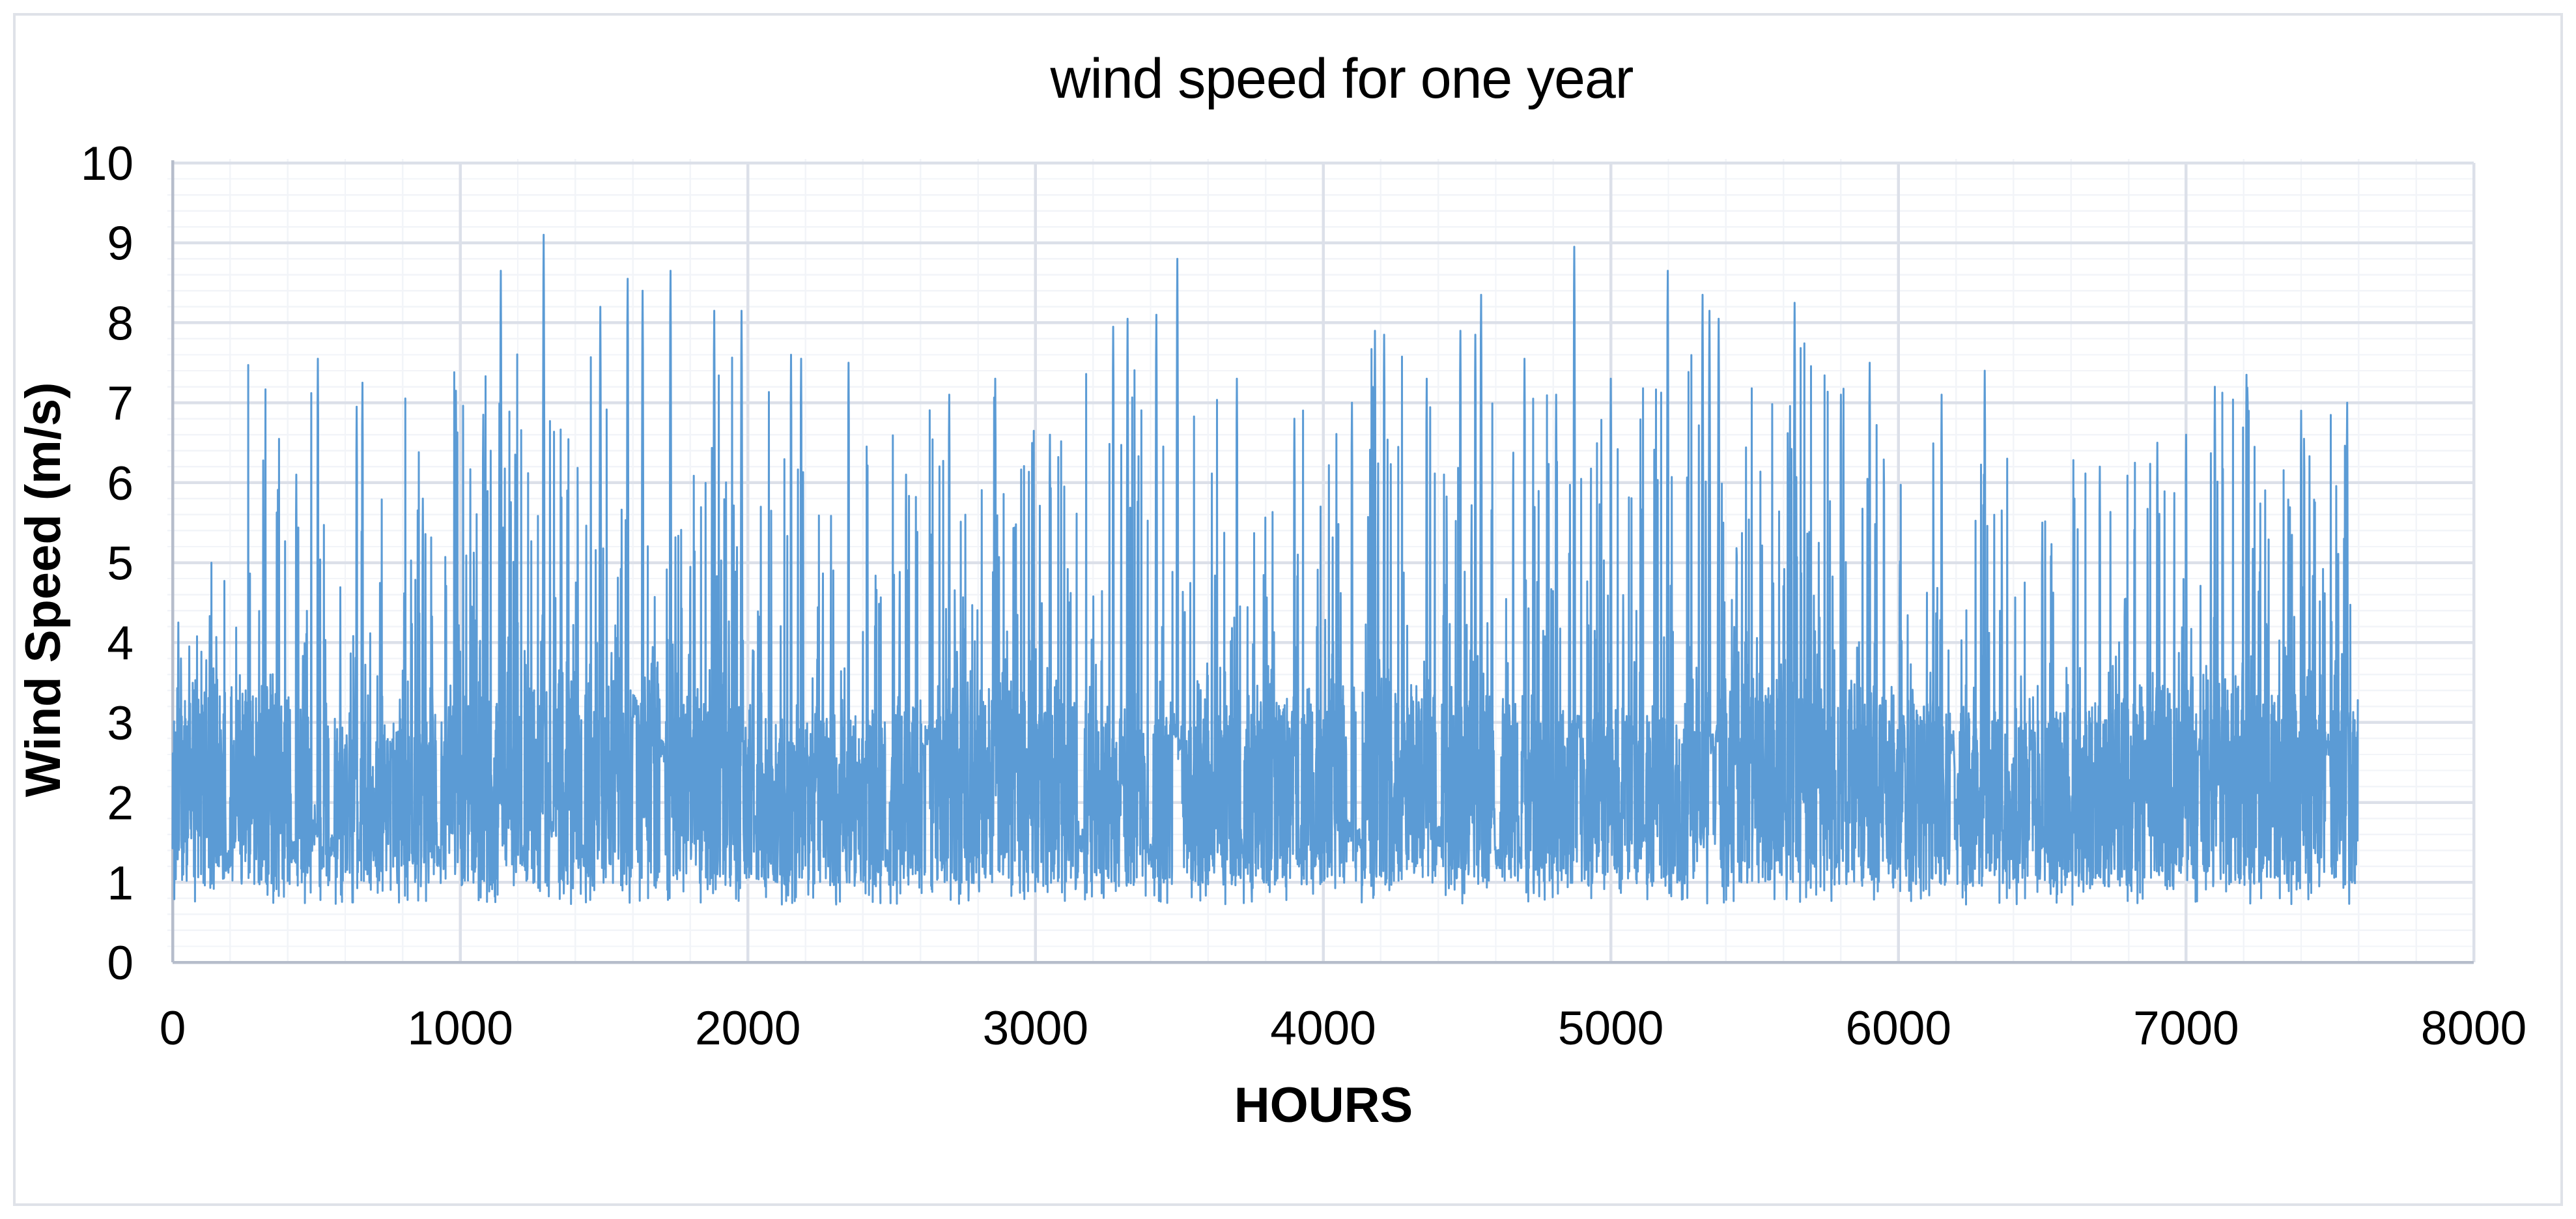  I want to click on y-tick-label: 0, so click(120, 963).